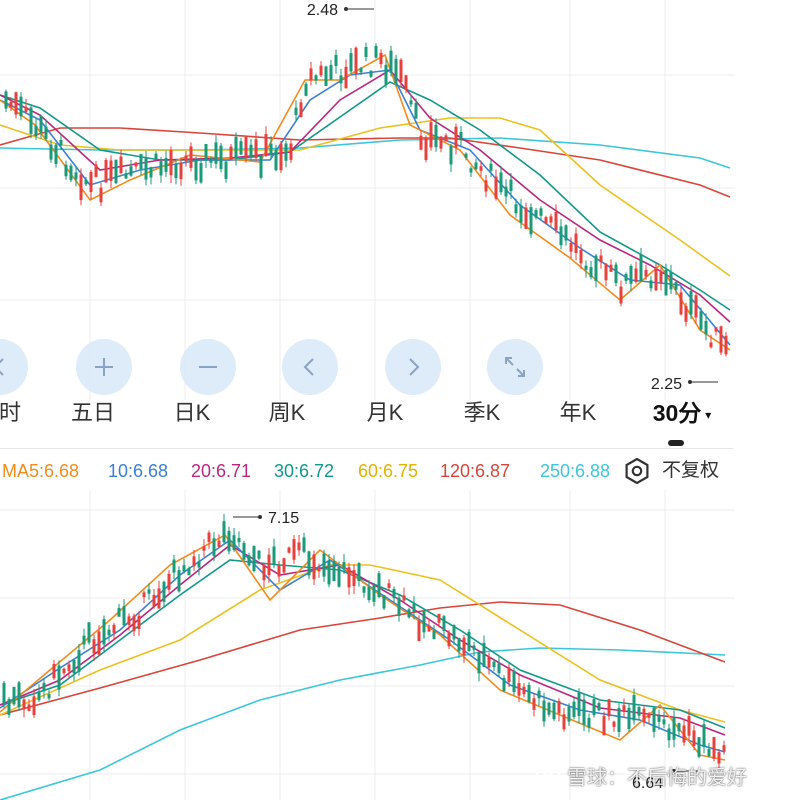  What do you see at coordinates (11, 412) in the screenshot?
I see `tab-intraday: 时` at bounding box center [11, 412].